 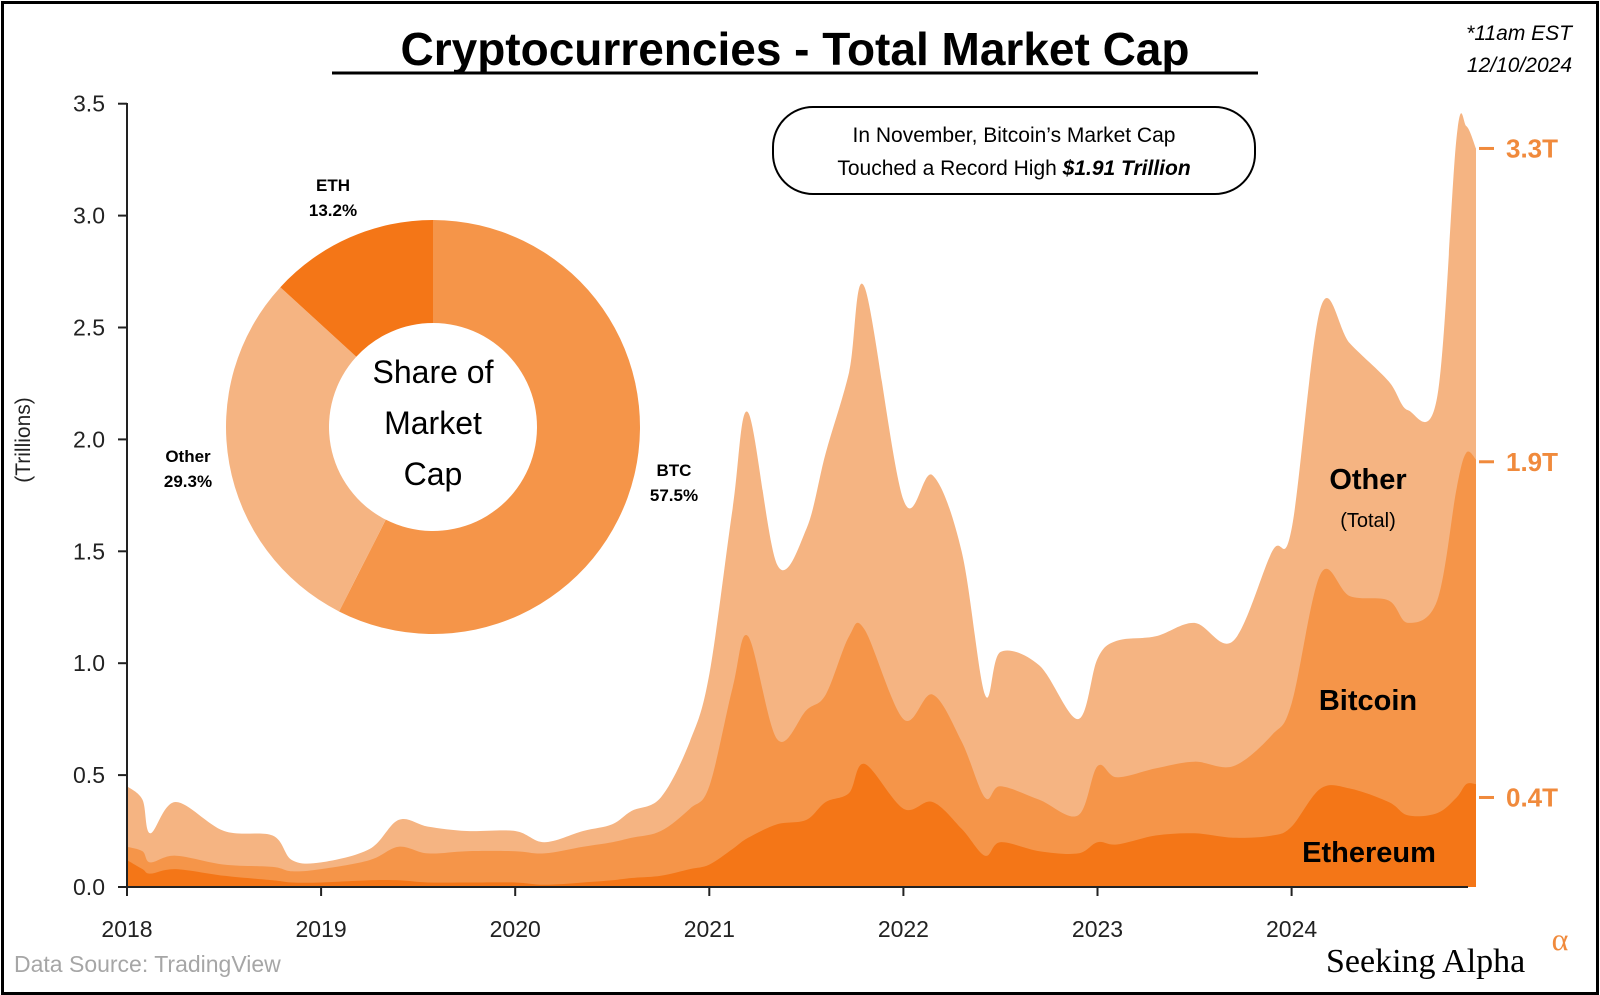 I want to click on date-note: 12/10/2024, so click(x=1519, y=65).